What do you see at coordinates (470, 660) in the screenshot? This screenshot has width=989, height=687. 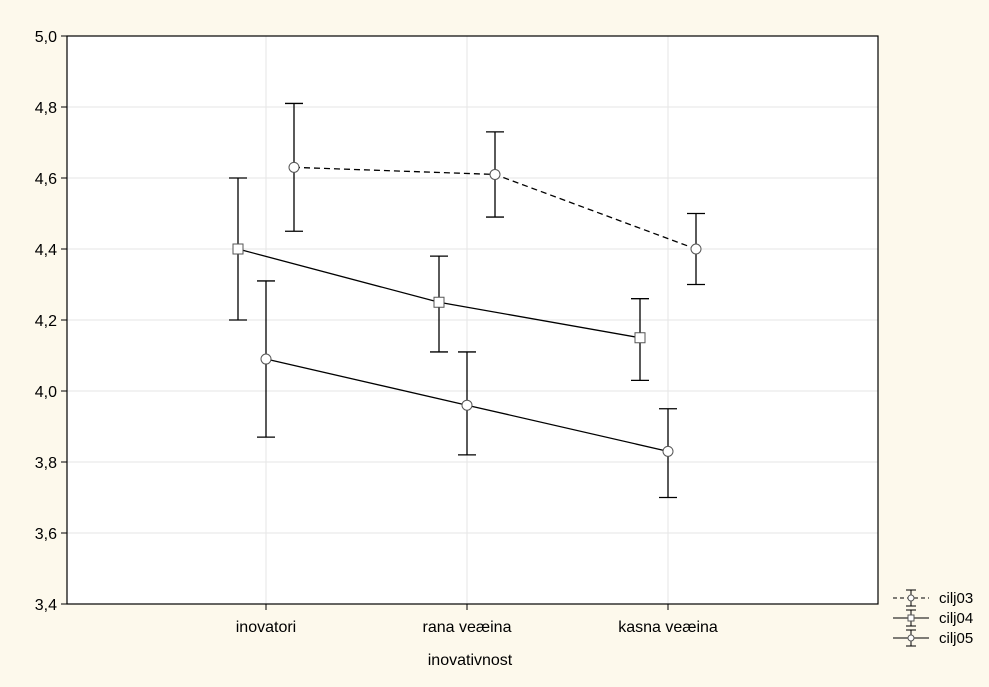 I see `x-axis-title: inovativnost` at bounding box center [470, 660].